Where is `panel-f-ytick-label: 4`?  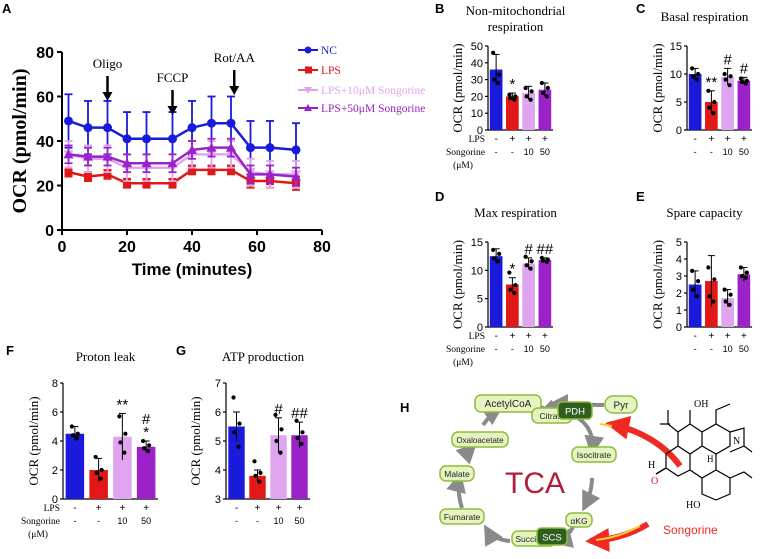 panel-f-ytick-label: 4 is located at coordinates (55, 442).